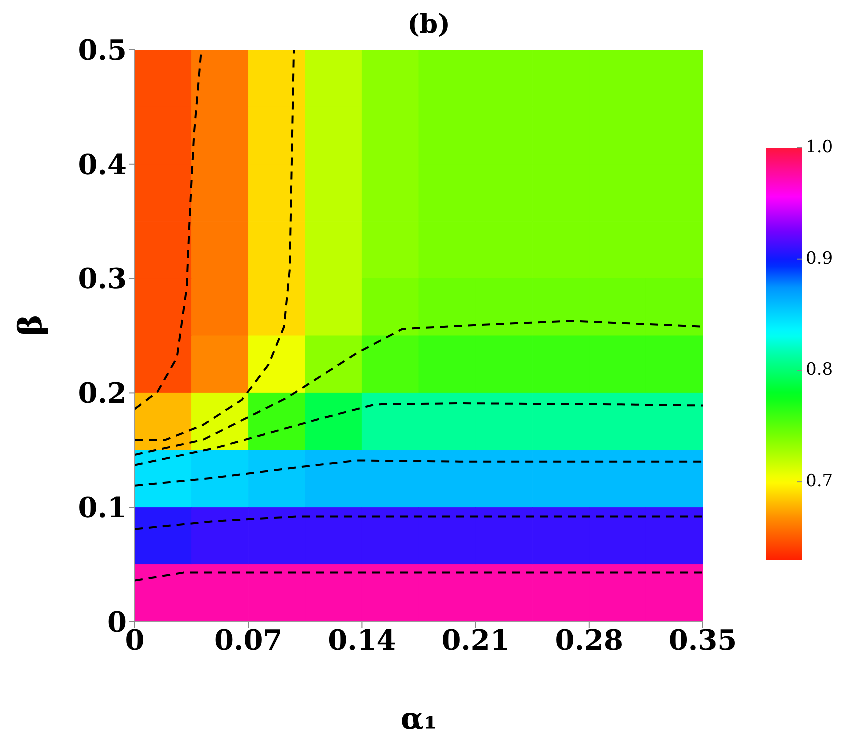 The image size is (842, 755). Describe the element at coordinates (102, 393) in the screenshot. I see `y-tick-label: 0.2` at that location.